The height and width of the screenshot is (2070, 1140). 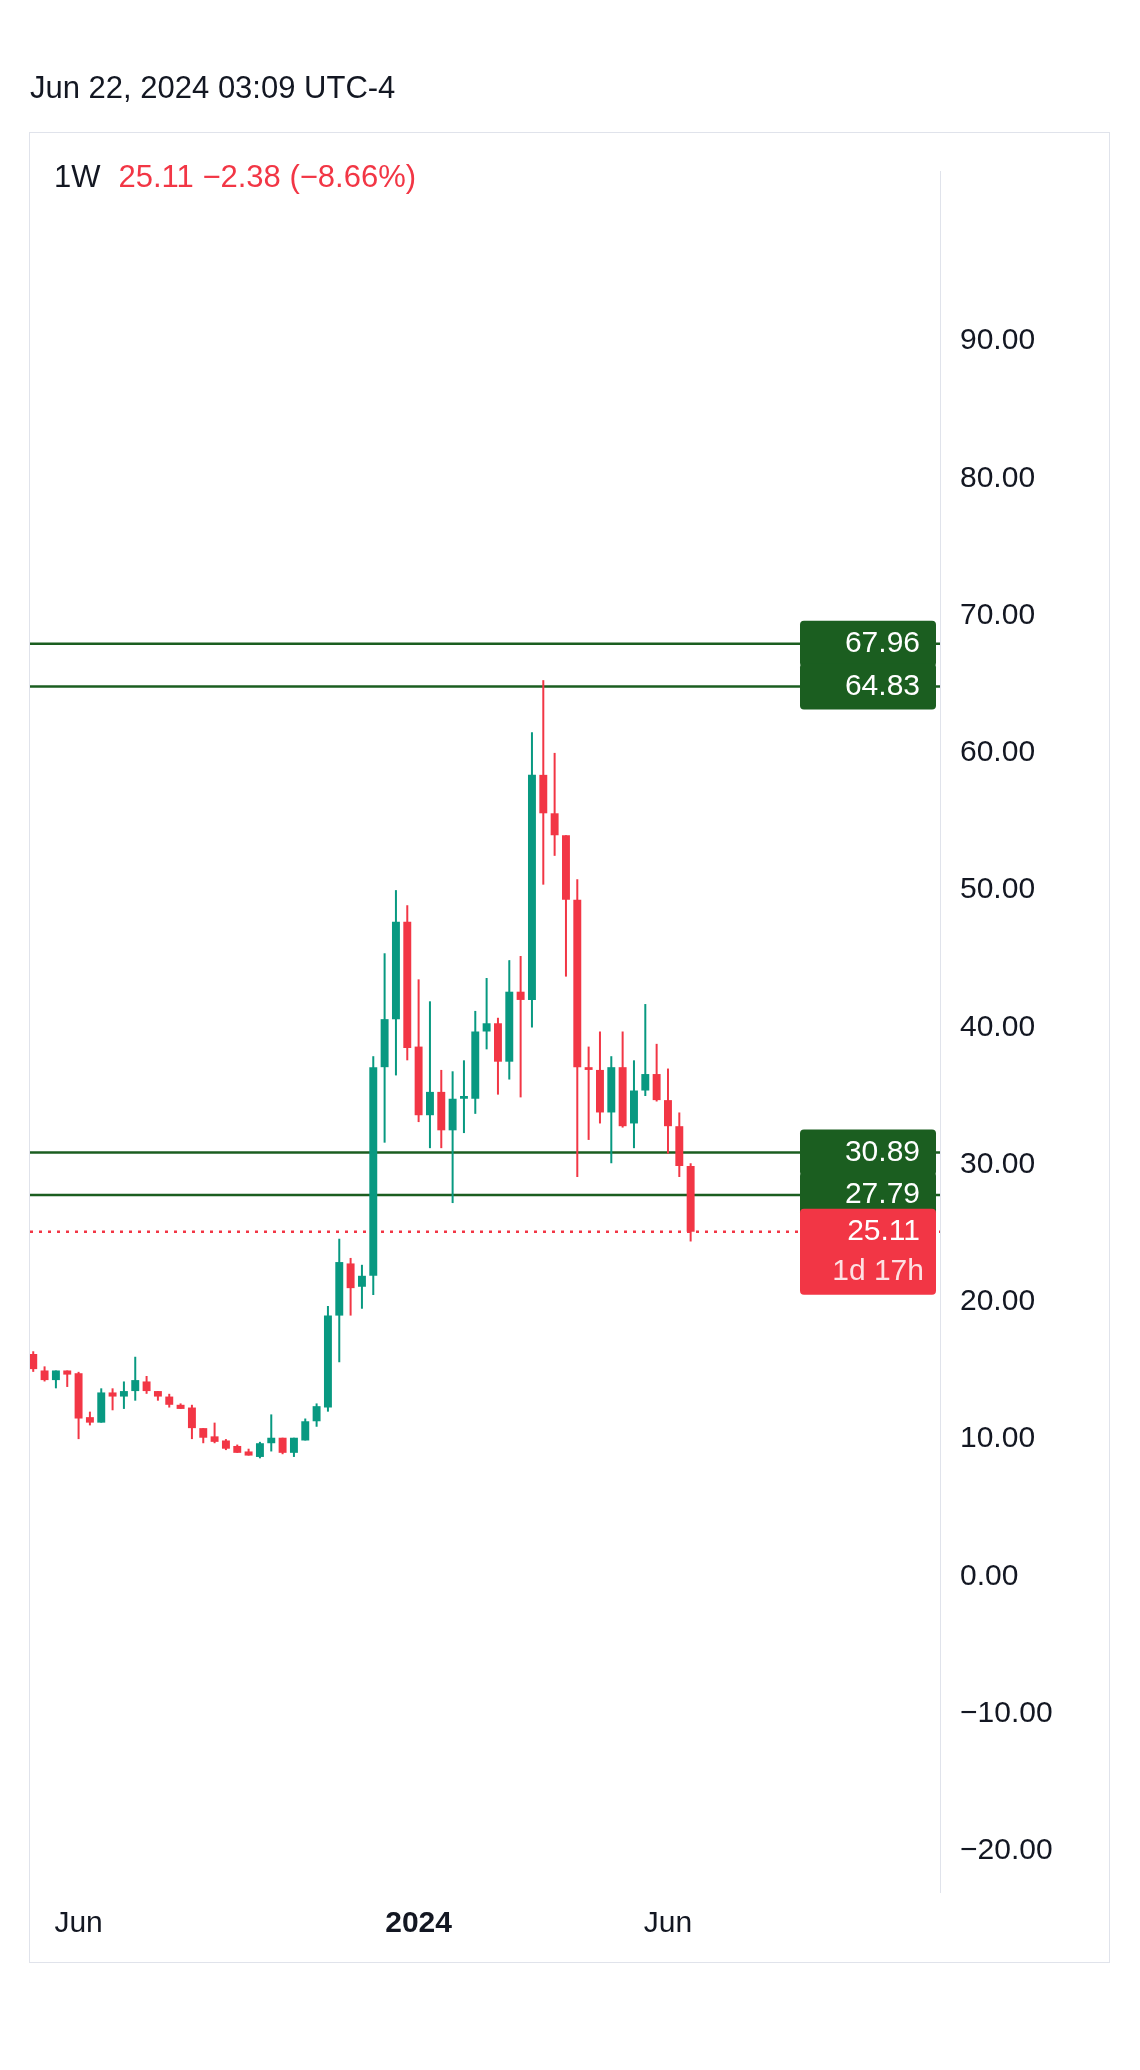 What do you see at coordinates (998, 1025) in the screenshot?
I see `y-tick-label: 40.00` at bounding box center [998, 1025].